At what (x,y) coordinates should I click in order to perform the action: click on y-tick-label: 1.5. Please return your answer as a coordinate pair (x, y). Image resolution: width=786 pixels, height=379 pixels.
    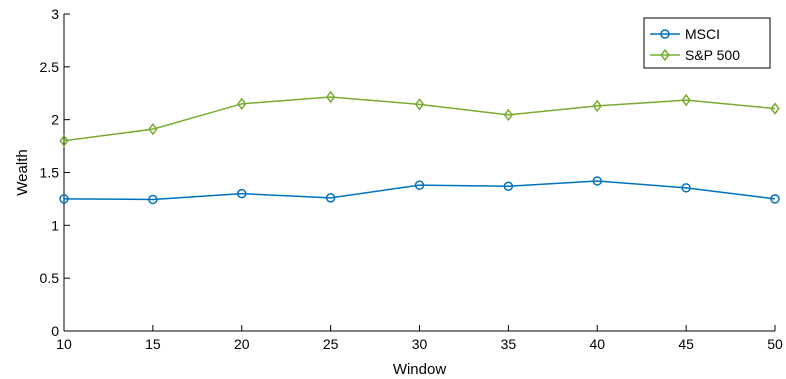
    Looking at the image, I should click on (50, 173).